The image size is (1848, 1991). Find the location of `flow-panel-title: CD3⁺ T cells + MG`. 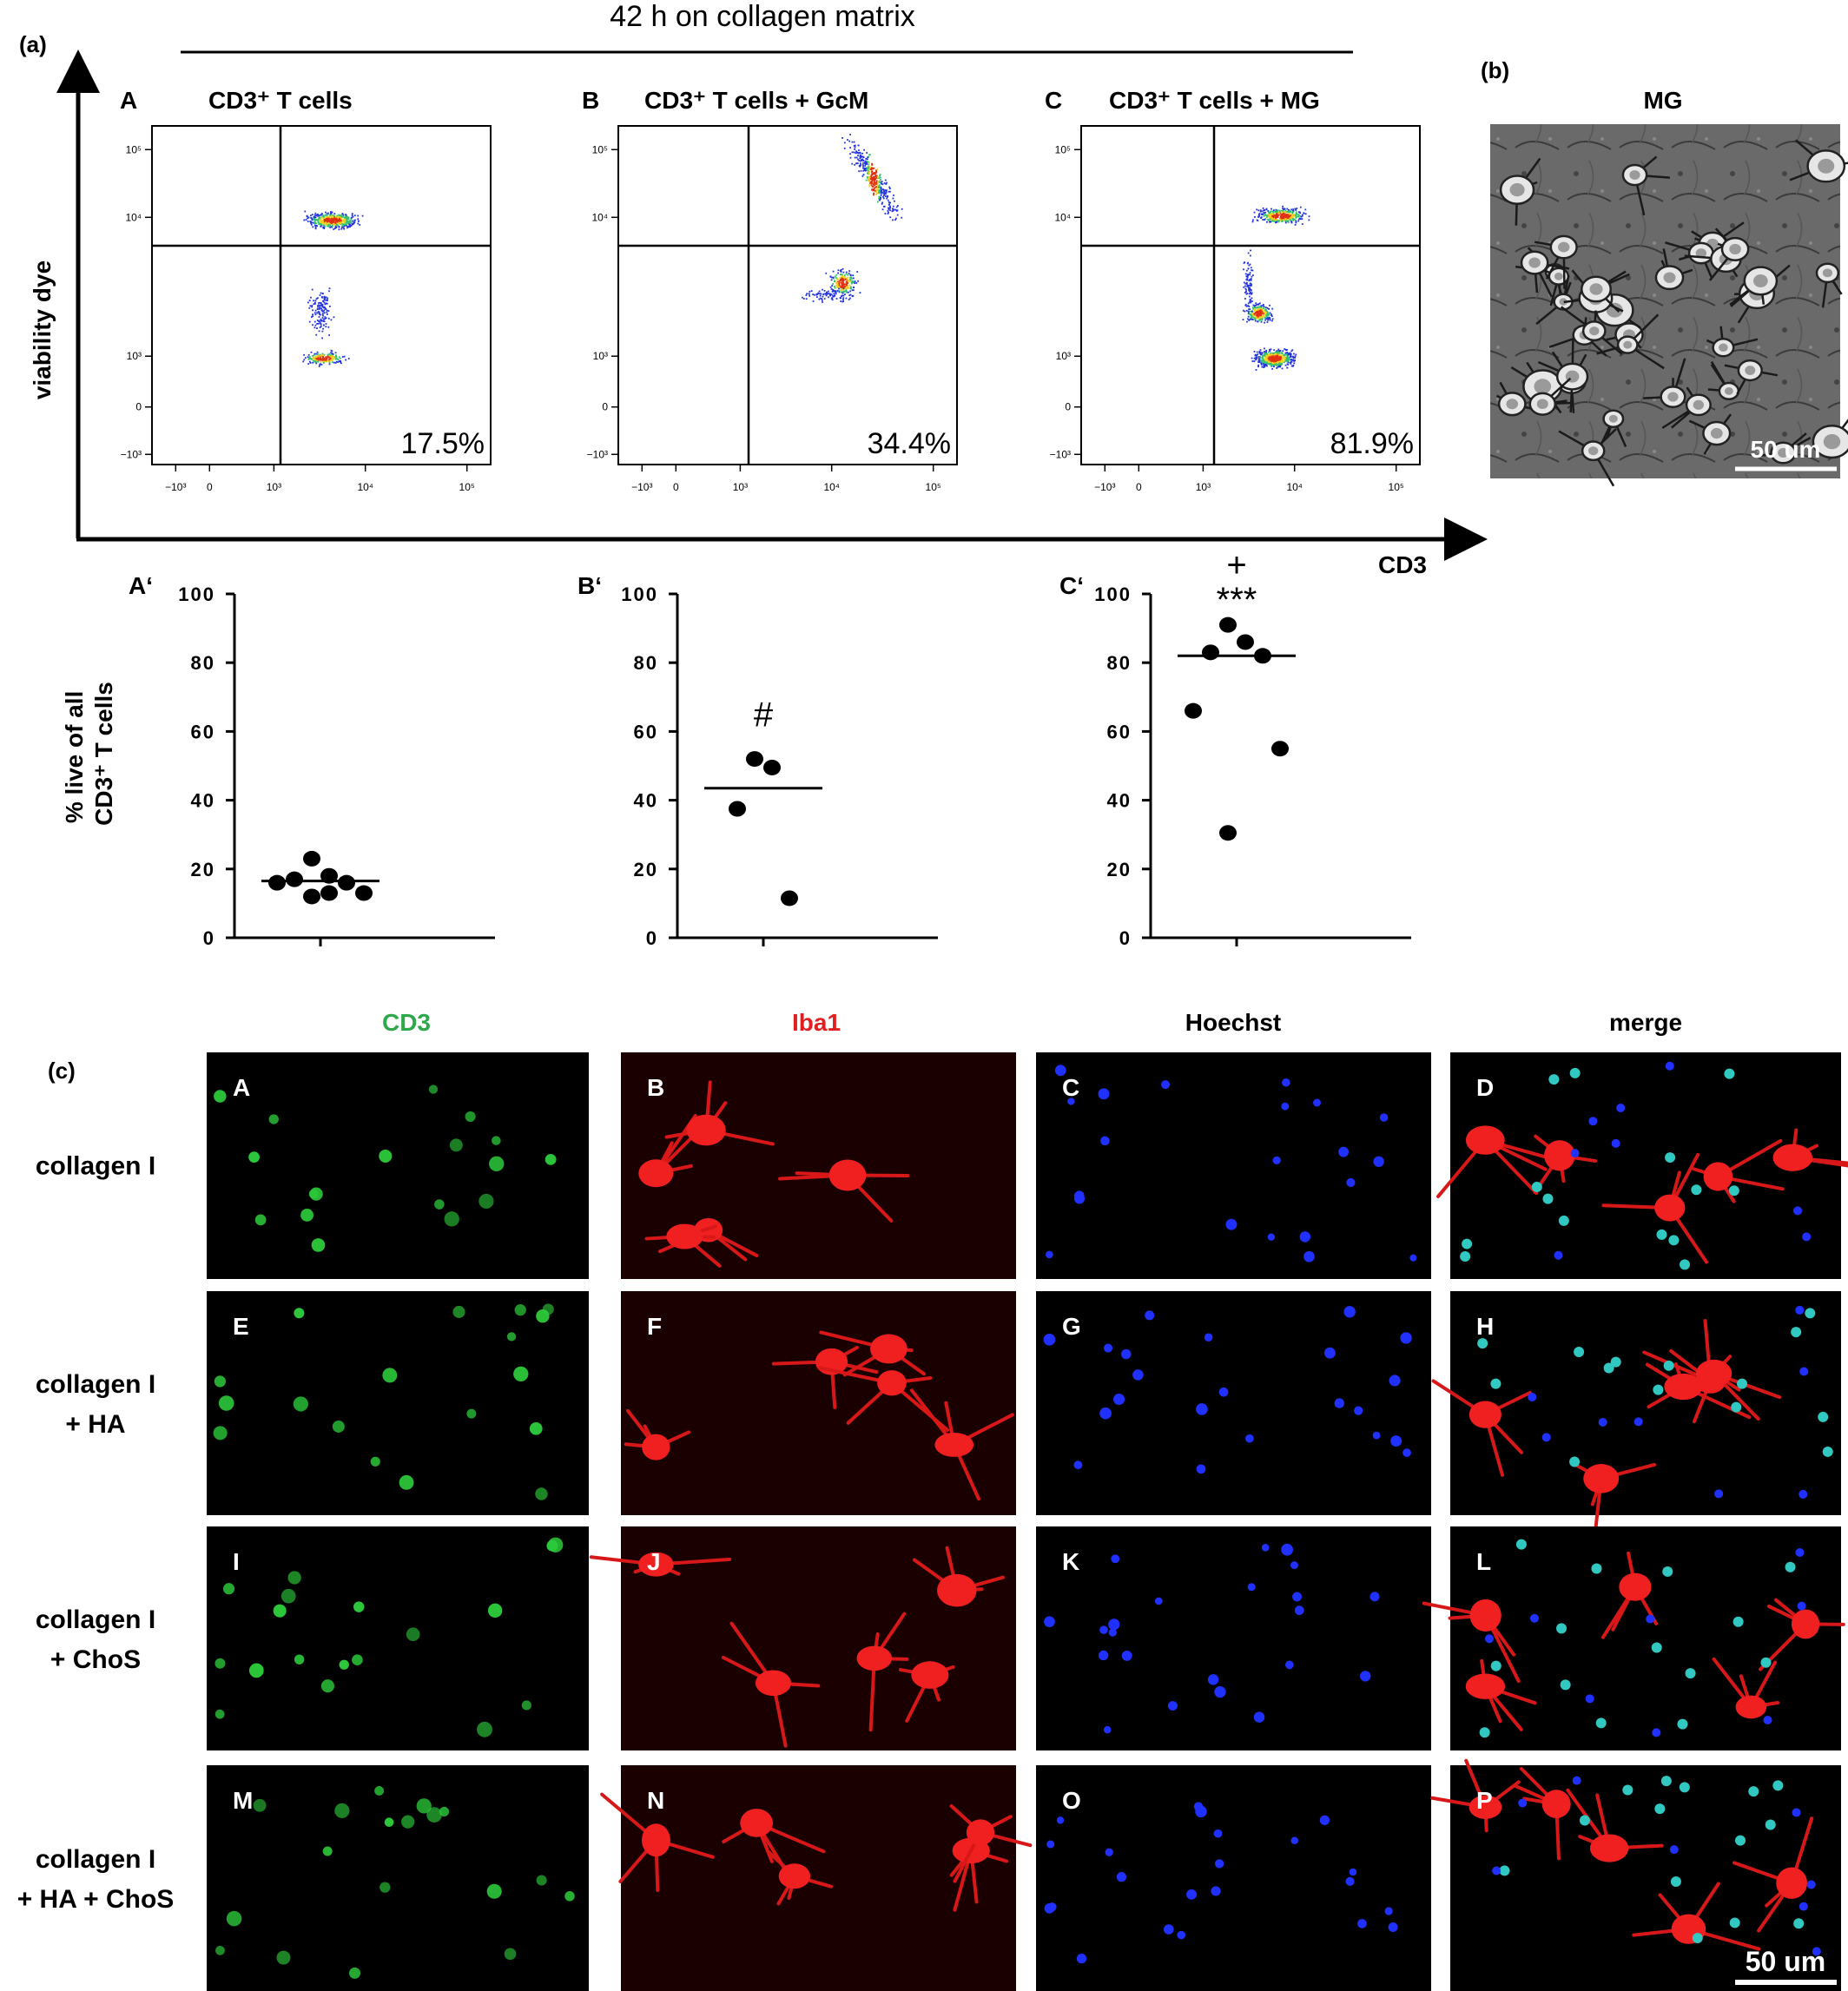

flow-panel-title: CD3⁺ T cells + MG is located at coordinates (1215, 101).